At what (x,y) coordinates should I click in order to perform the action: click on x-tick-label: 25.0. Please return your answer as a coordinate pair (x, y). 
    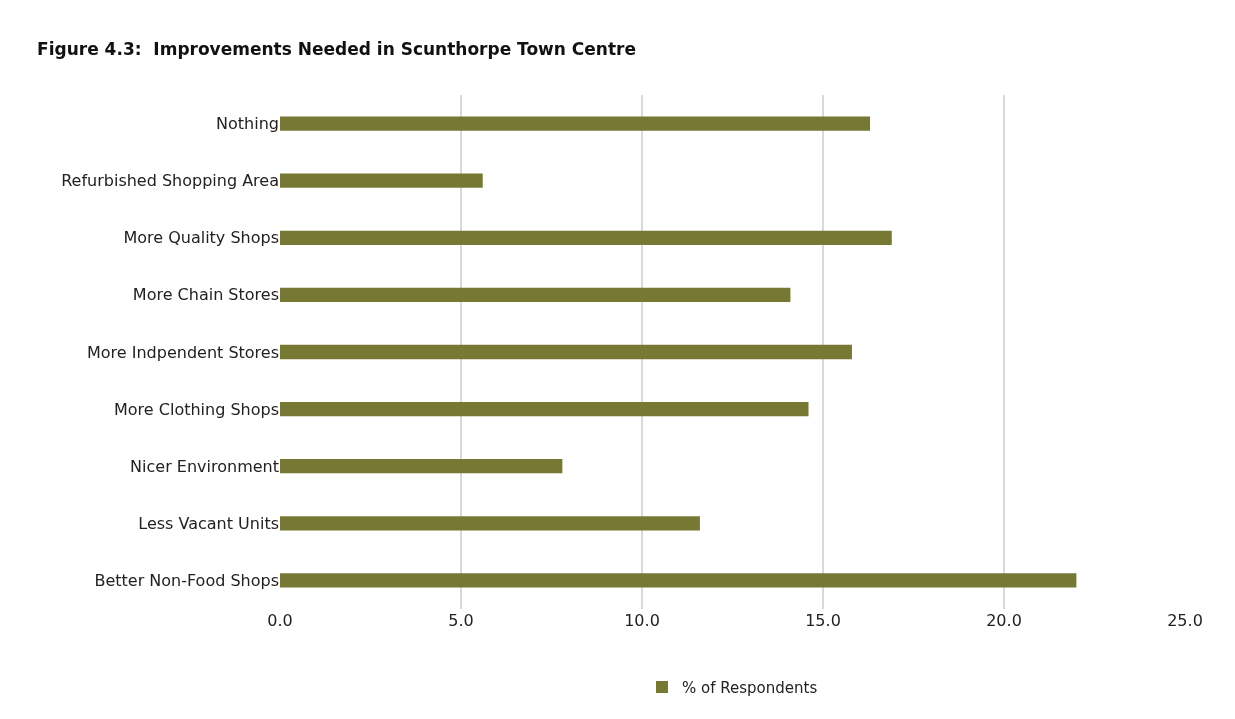
    Looking at the image, I should click on (1185, 620).